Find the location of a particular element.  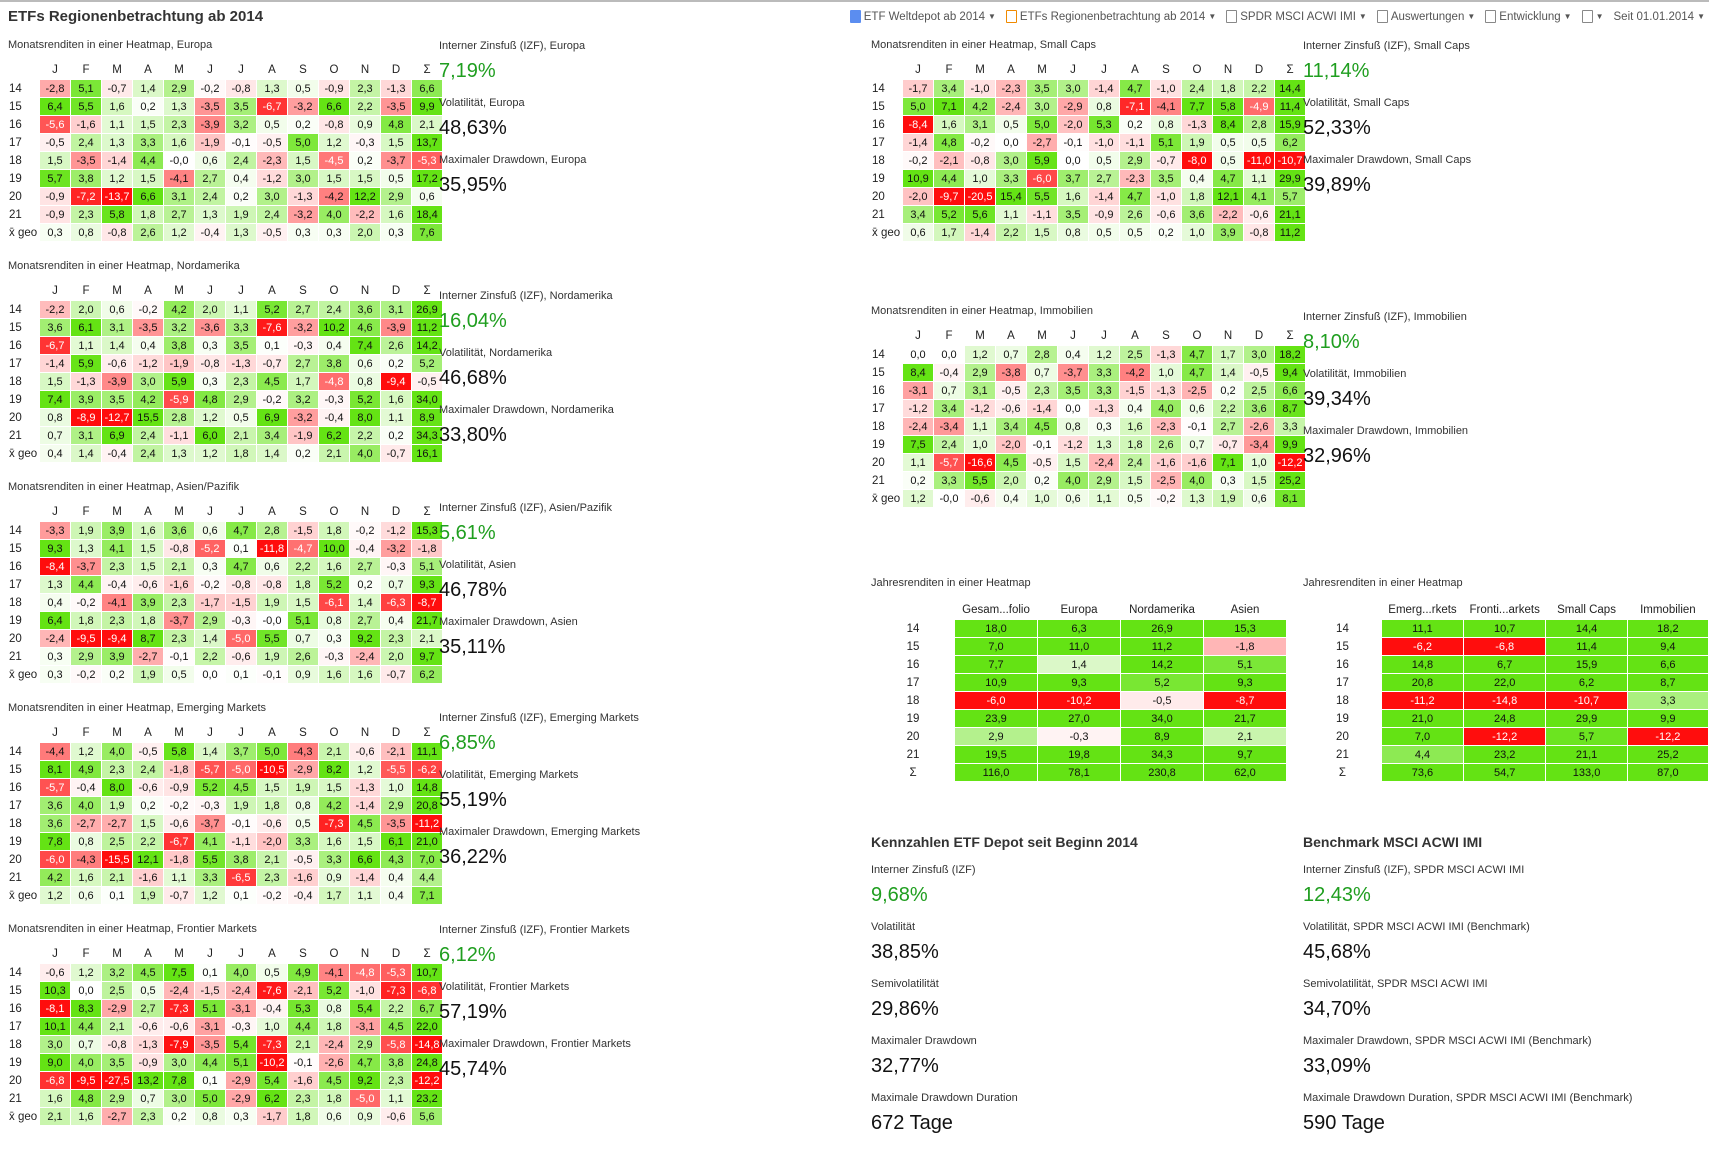

heatmap-cell: 0,8 is located at coordinates (55, 417).